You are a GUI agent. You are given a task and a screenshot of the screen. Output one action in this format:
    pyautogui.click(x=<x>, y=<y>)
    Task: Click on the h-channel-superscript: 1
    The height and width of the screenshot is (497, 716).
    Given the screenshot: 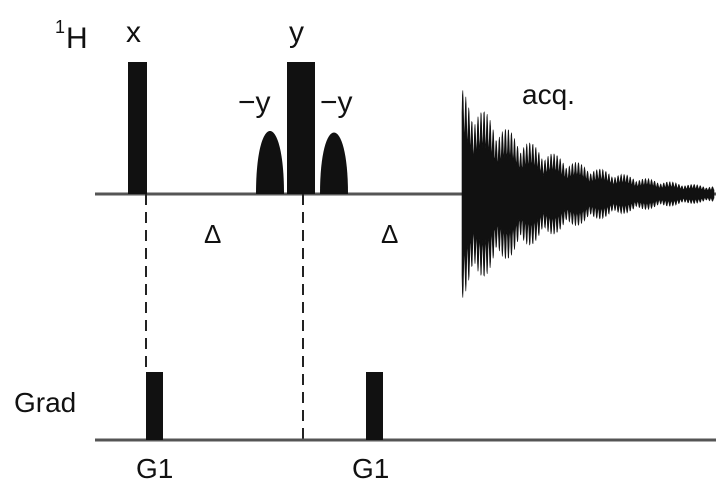 What is the action you would take?
    pyautogui.click(x=60, y=27)
    